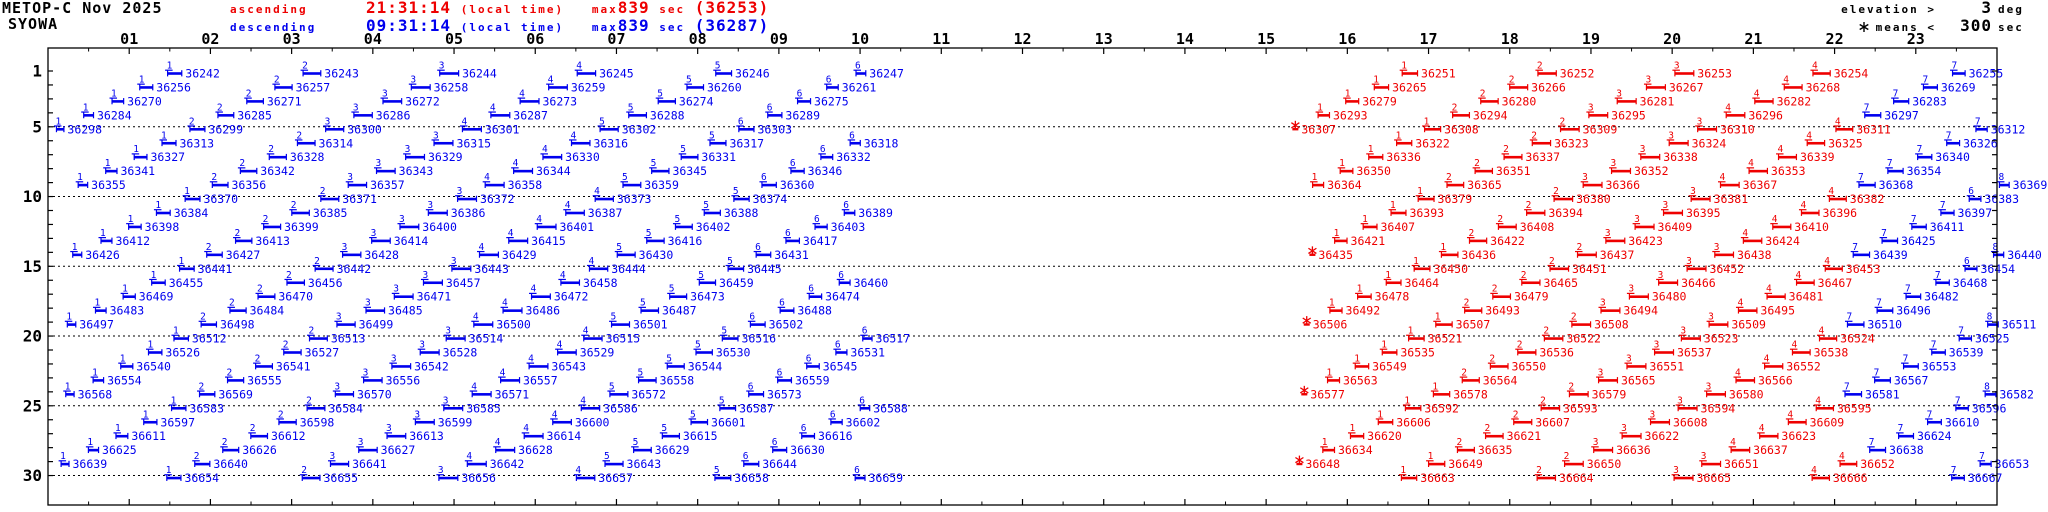 The width and height of the screenshot is (2048, 512). Describe the element at coordinates (1888, 9) in the screenshot. I see `elevation-label: elevation >` at that location.